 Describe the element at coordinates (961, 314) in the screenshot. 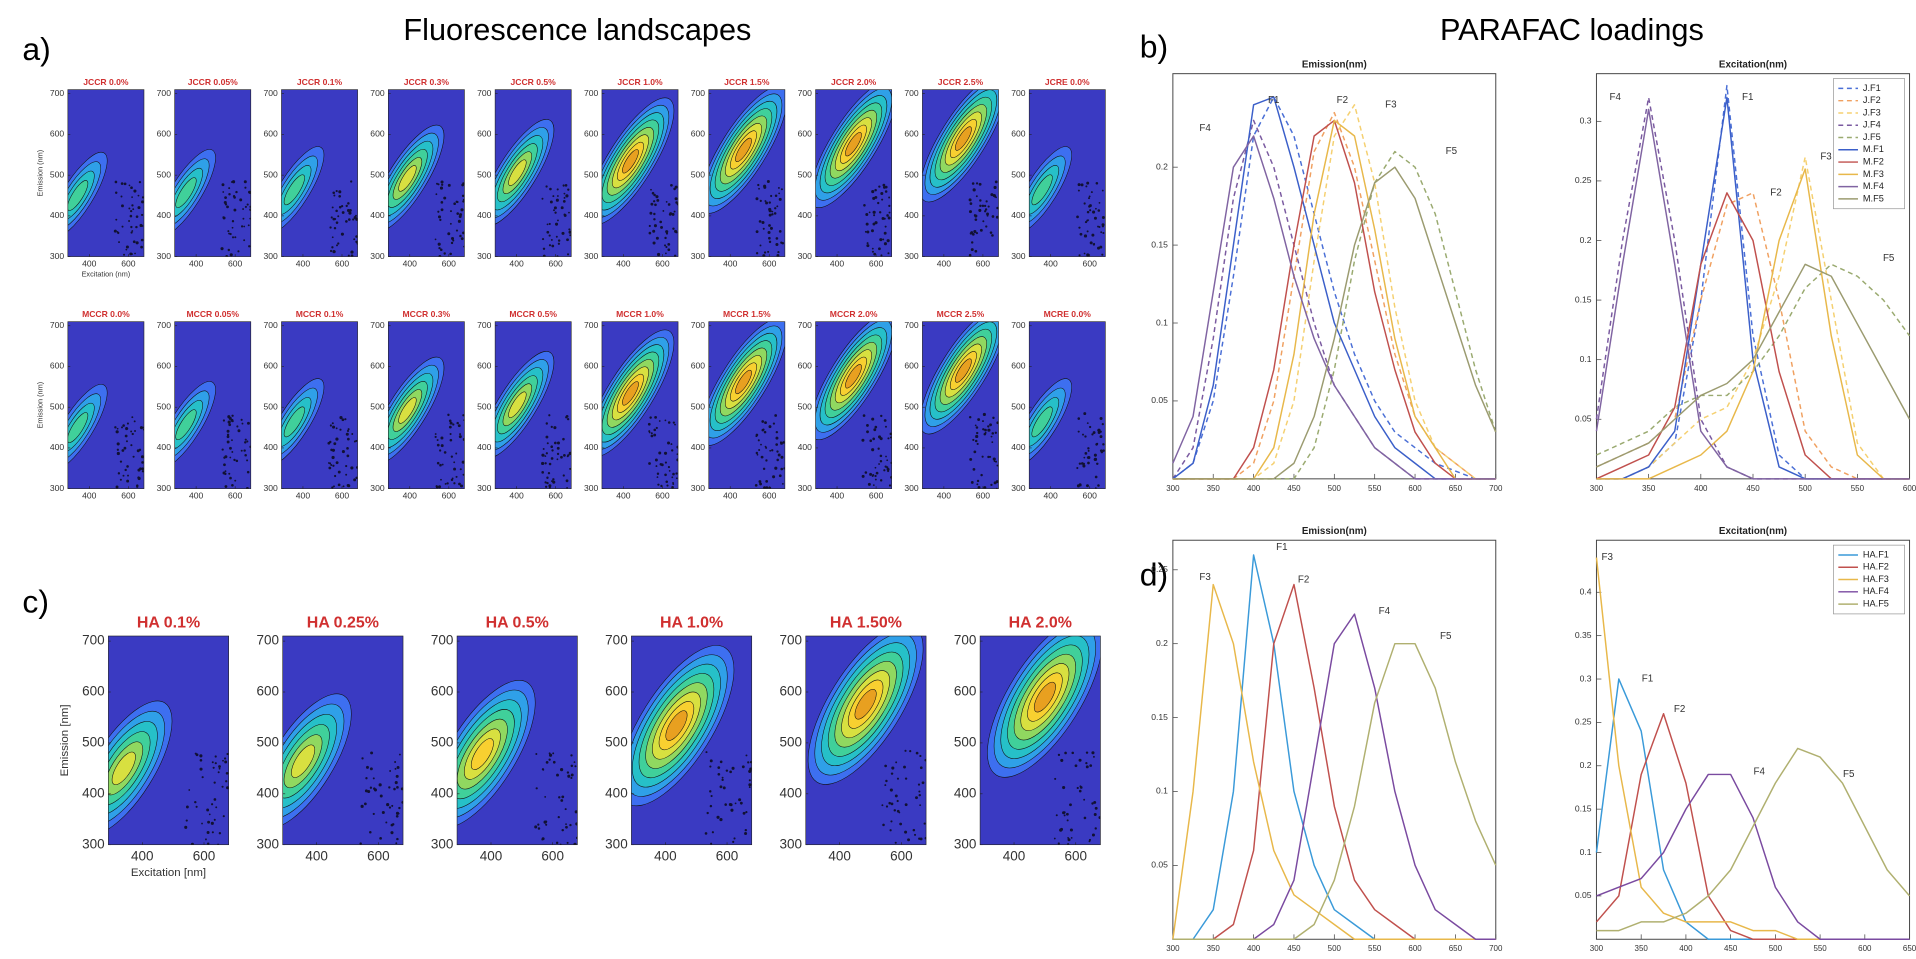

I see `panel-title: MCCR 2.5%` at that location.